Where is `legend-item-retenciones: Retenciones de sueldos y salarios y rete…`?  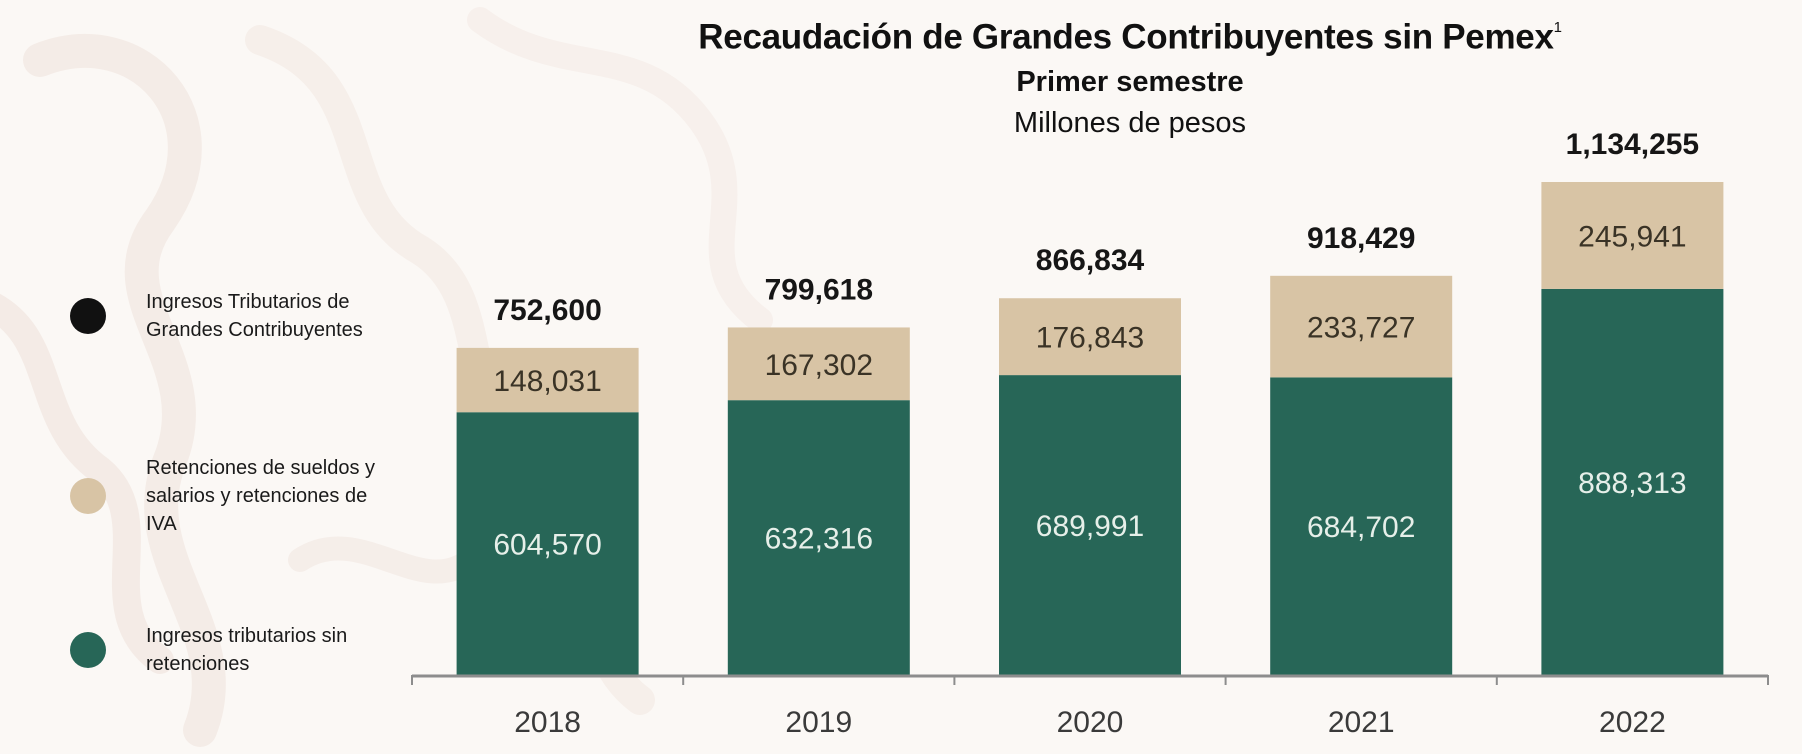 legend-item-retenciones: Retenciones de sueldos y salarios y rete… is located at coordinates (218, 496).